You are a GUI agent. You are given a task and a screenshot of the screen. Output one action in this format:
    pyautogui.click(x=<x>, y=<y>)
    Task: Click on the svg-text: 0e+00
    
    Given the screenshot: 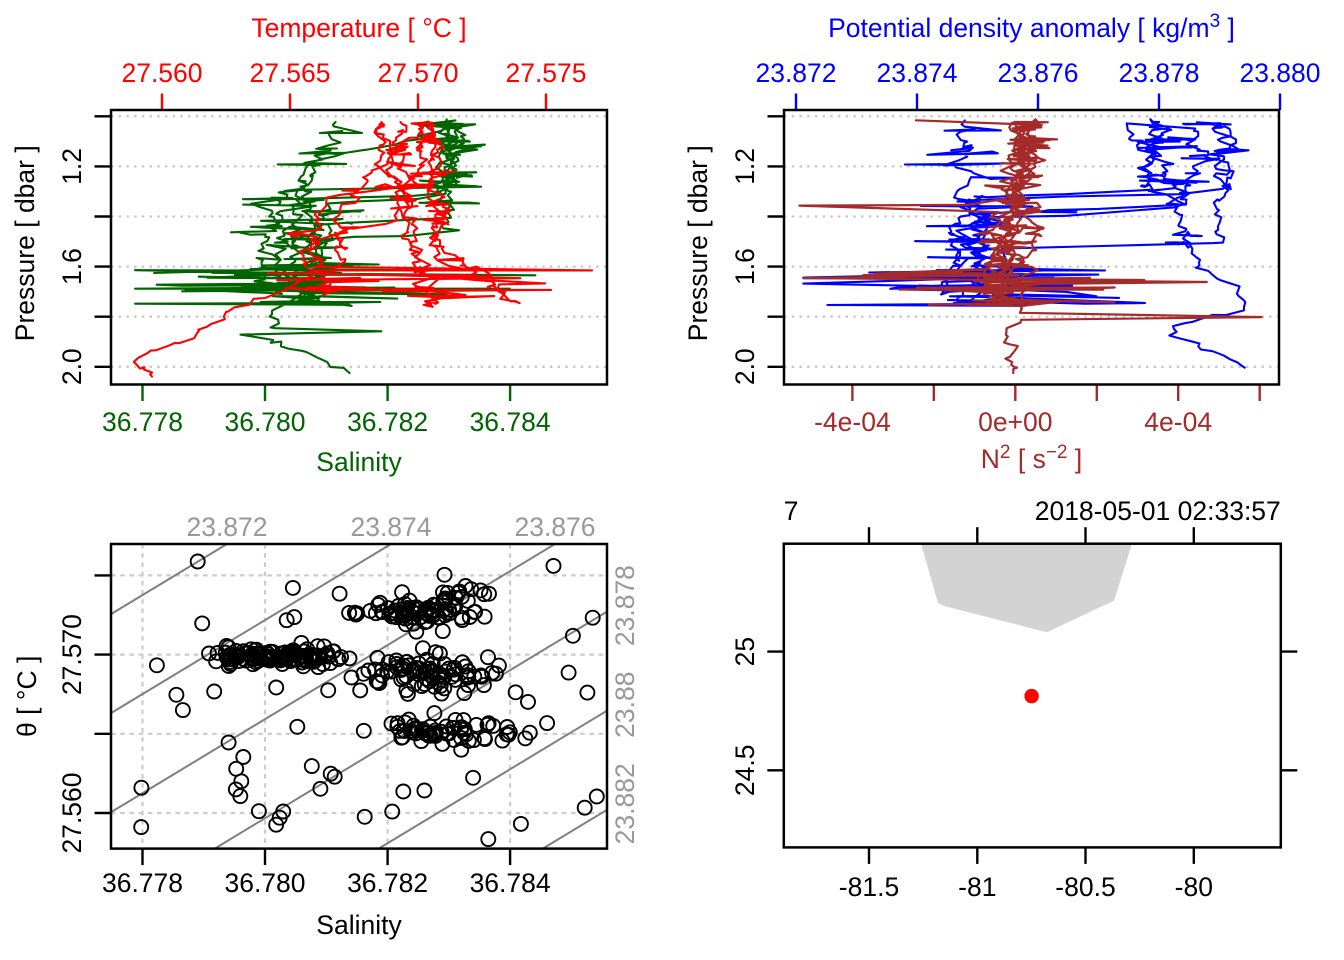 What is the action you would take?
    pyautogui.click(x=1015, y=422)
    